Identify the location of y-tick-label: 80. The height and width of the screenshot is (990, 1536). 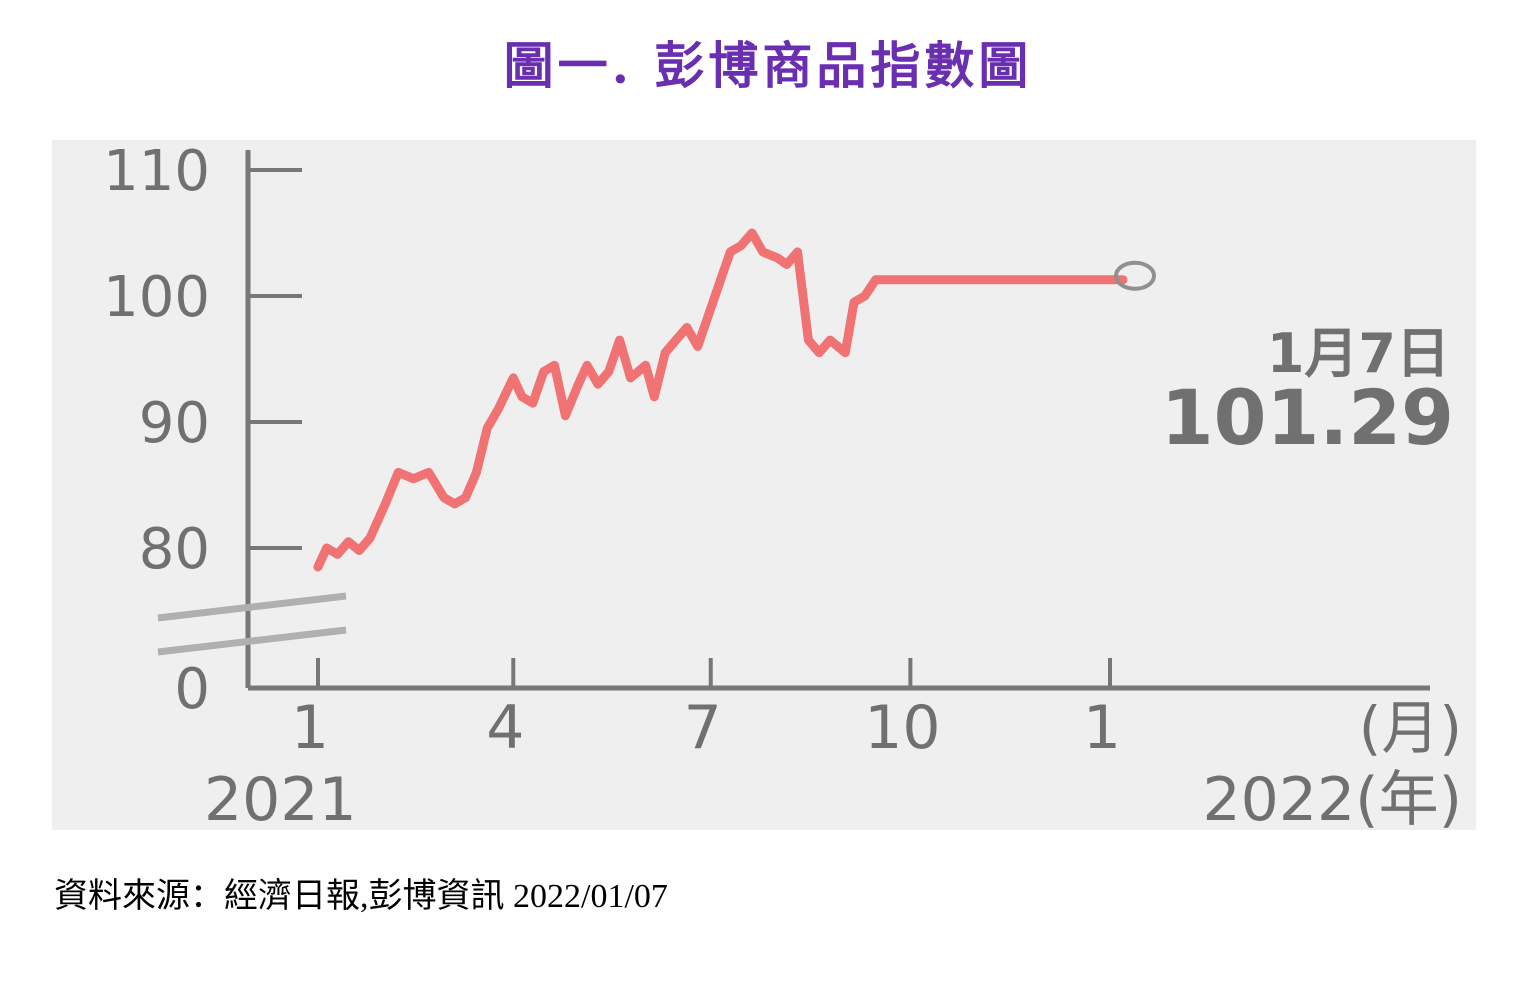
(174, 549).